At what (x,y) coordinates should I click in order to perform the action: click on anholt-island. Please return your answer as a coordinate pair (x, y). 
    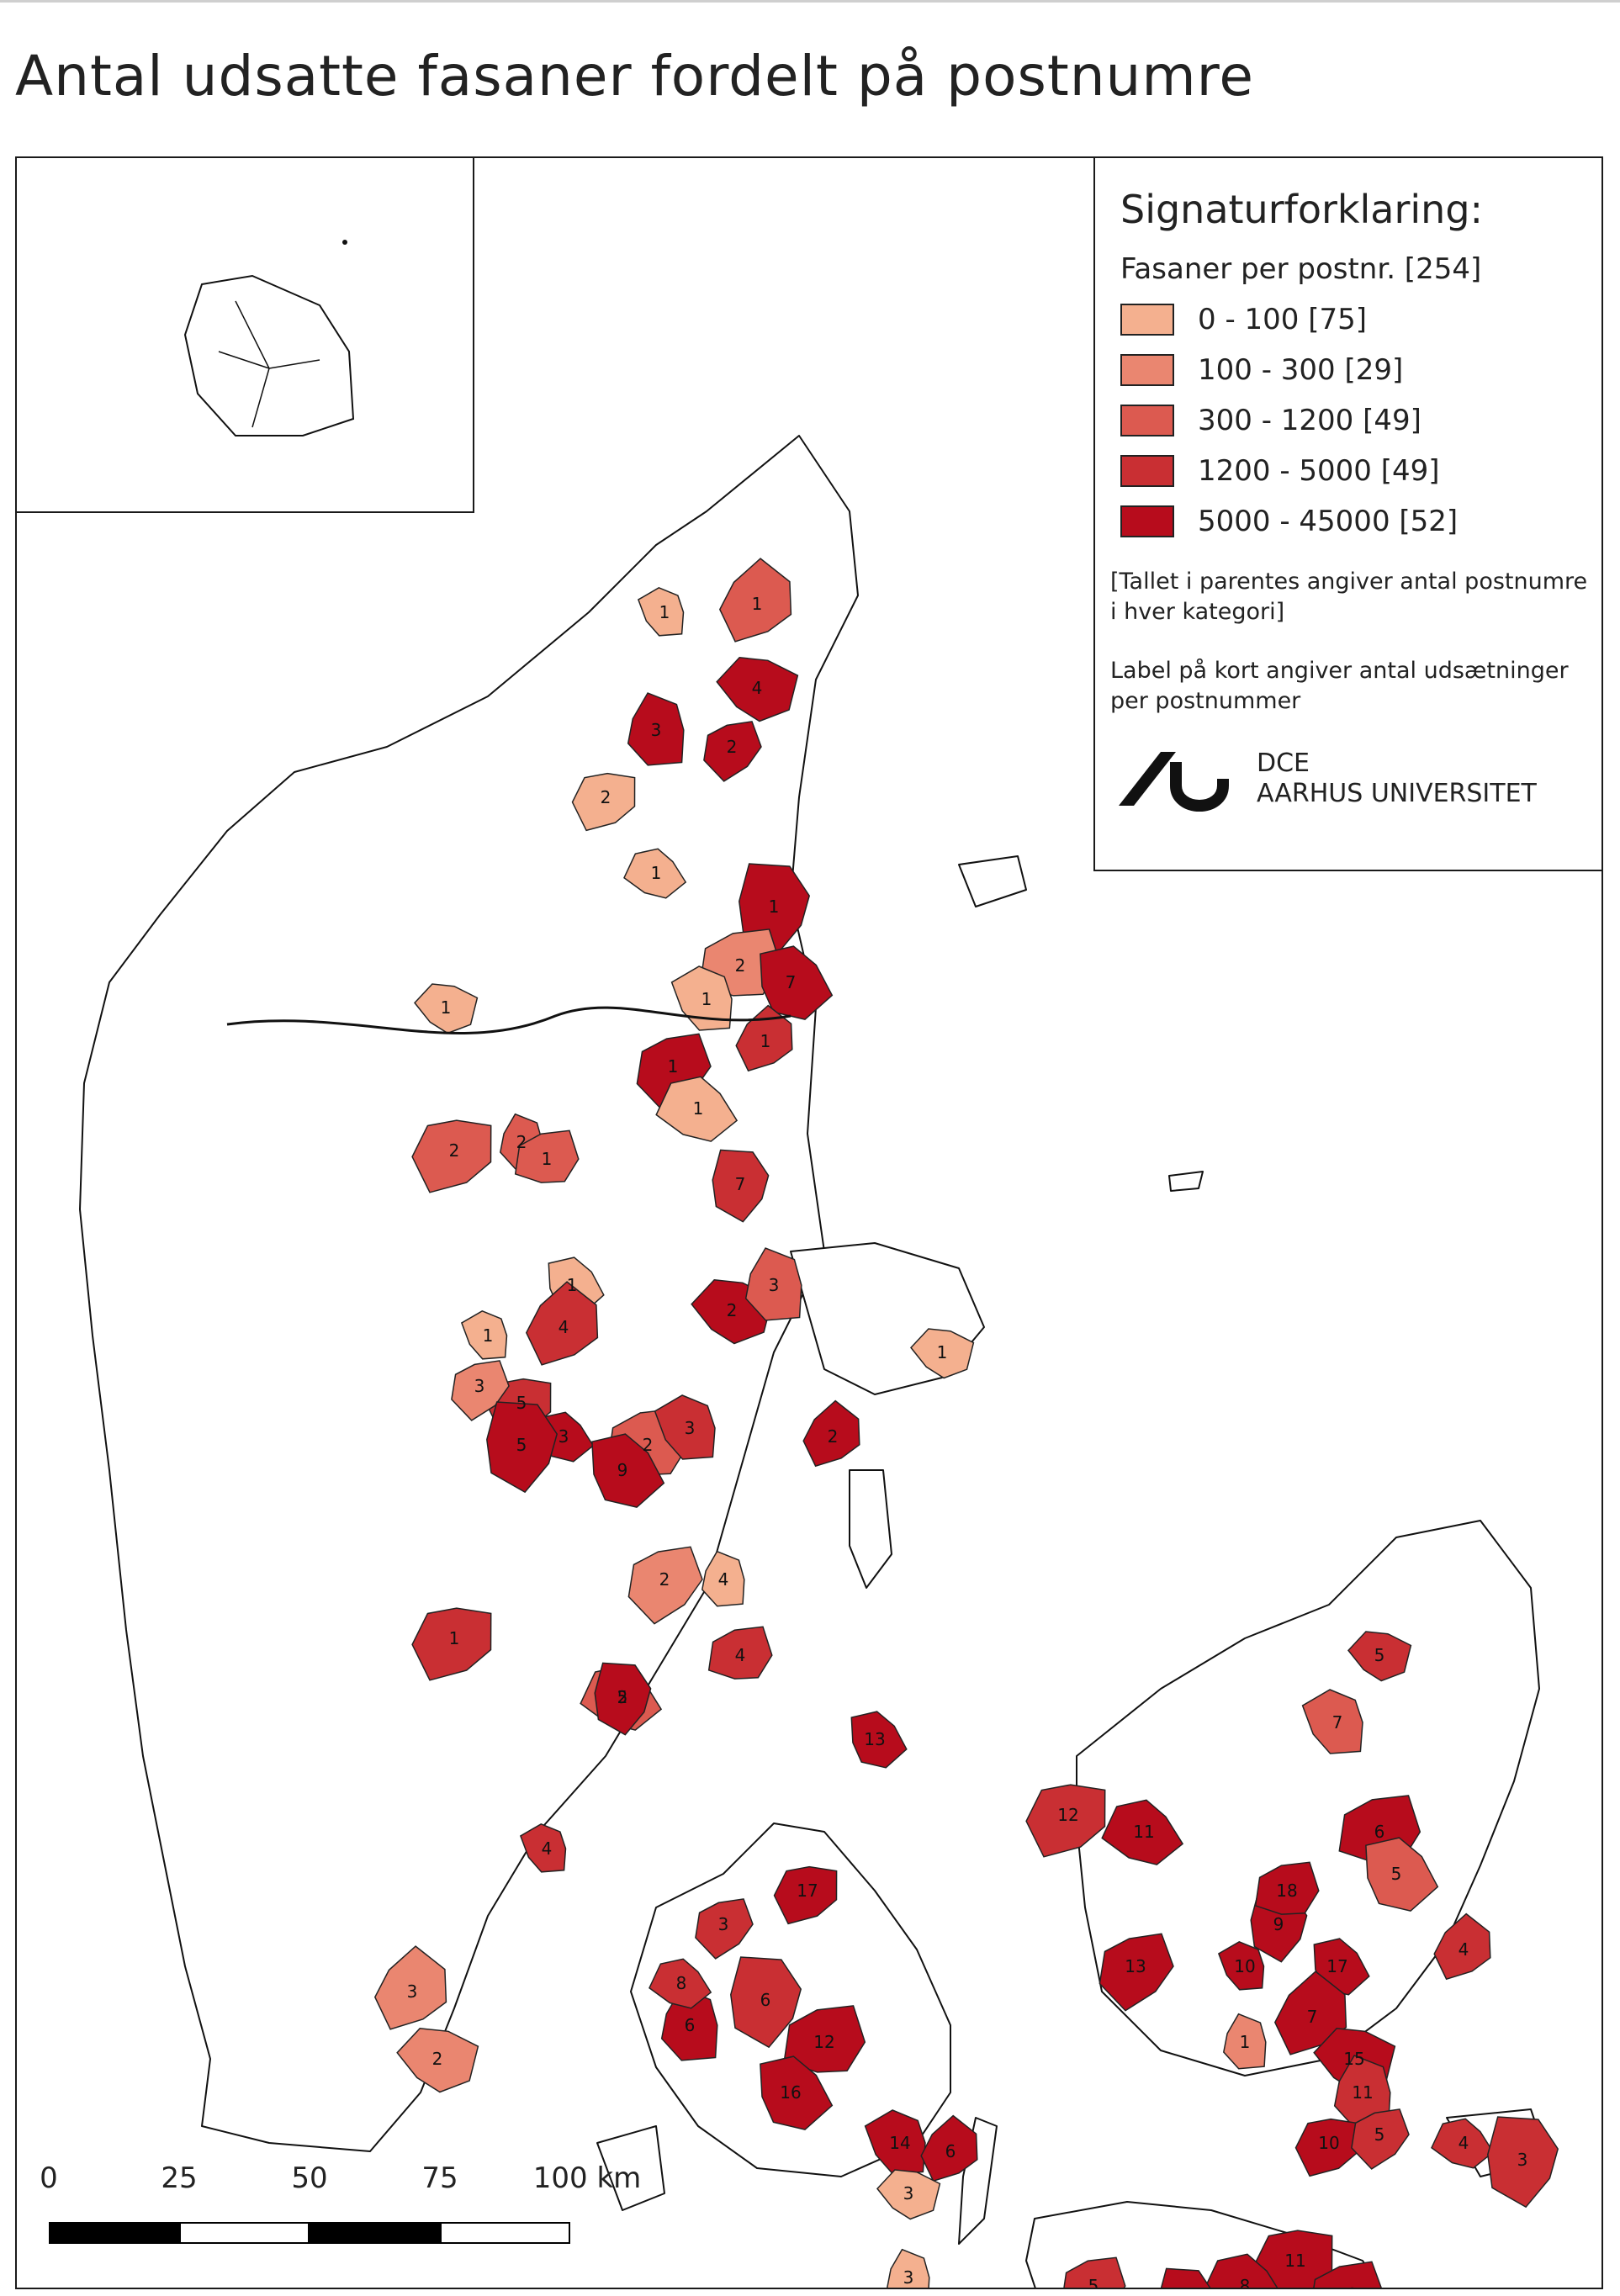
    Looking at the image, I should click on (1186, 1181).